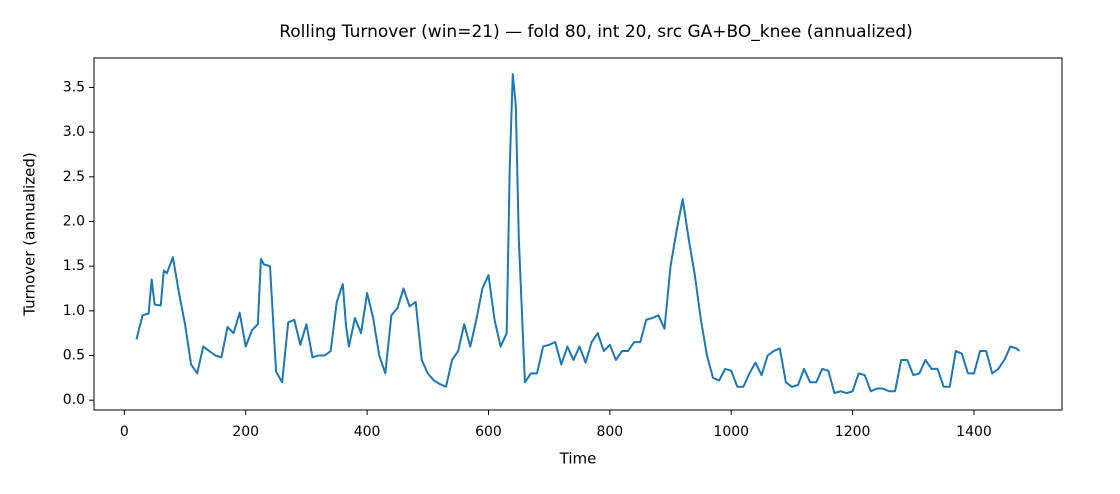 Image resolution: width=1120 pixels, height=494 pixels. I want to click on y-tick-label: 2.0, so click(74, 221).